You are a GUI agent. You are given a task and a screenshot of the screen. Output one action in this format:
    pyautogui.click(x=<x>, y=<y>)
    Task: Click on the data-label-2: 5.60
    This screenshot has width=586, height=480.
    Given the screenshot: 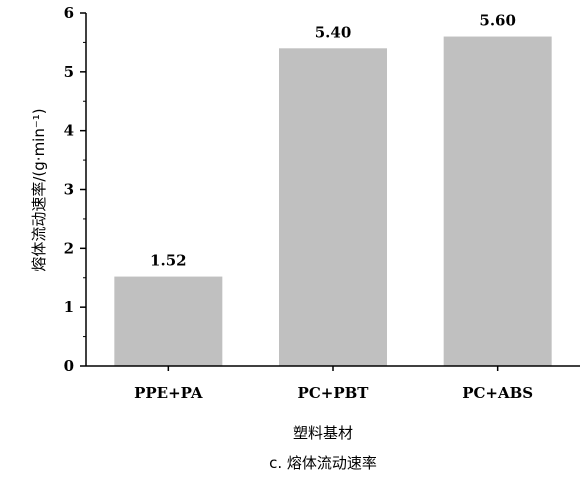 What is the action you would take?
    pyautogui.click(x=497, y=21)
    